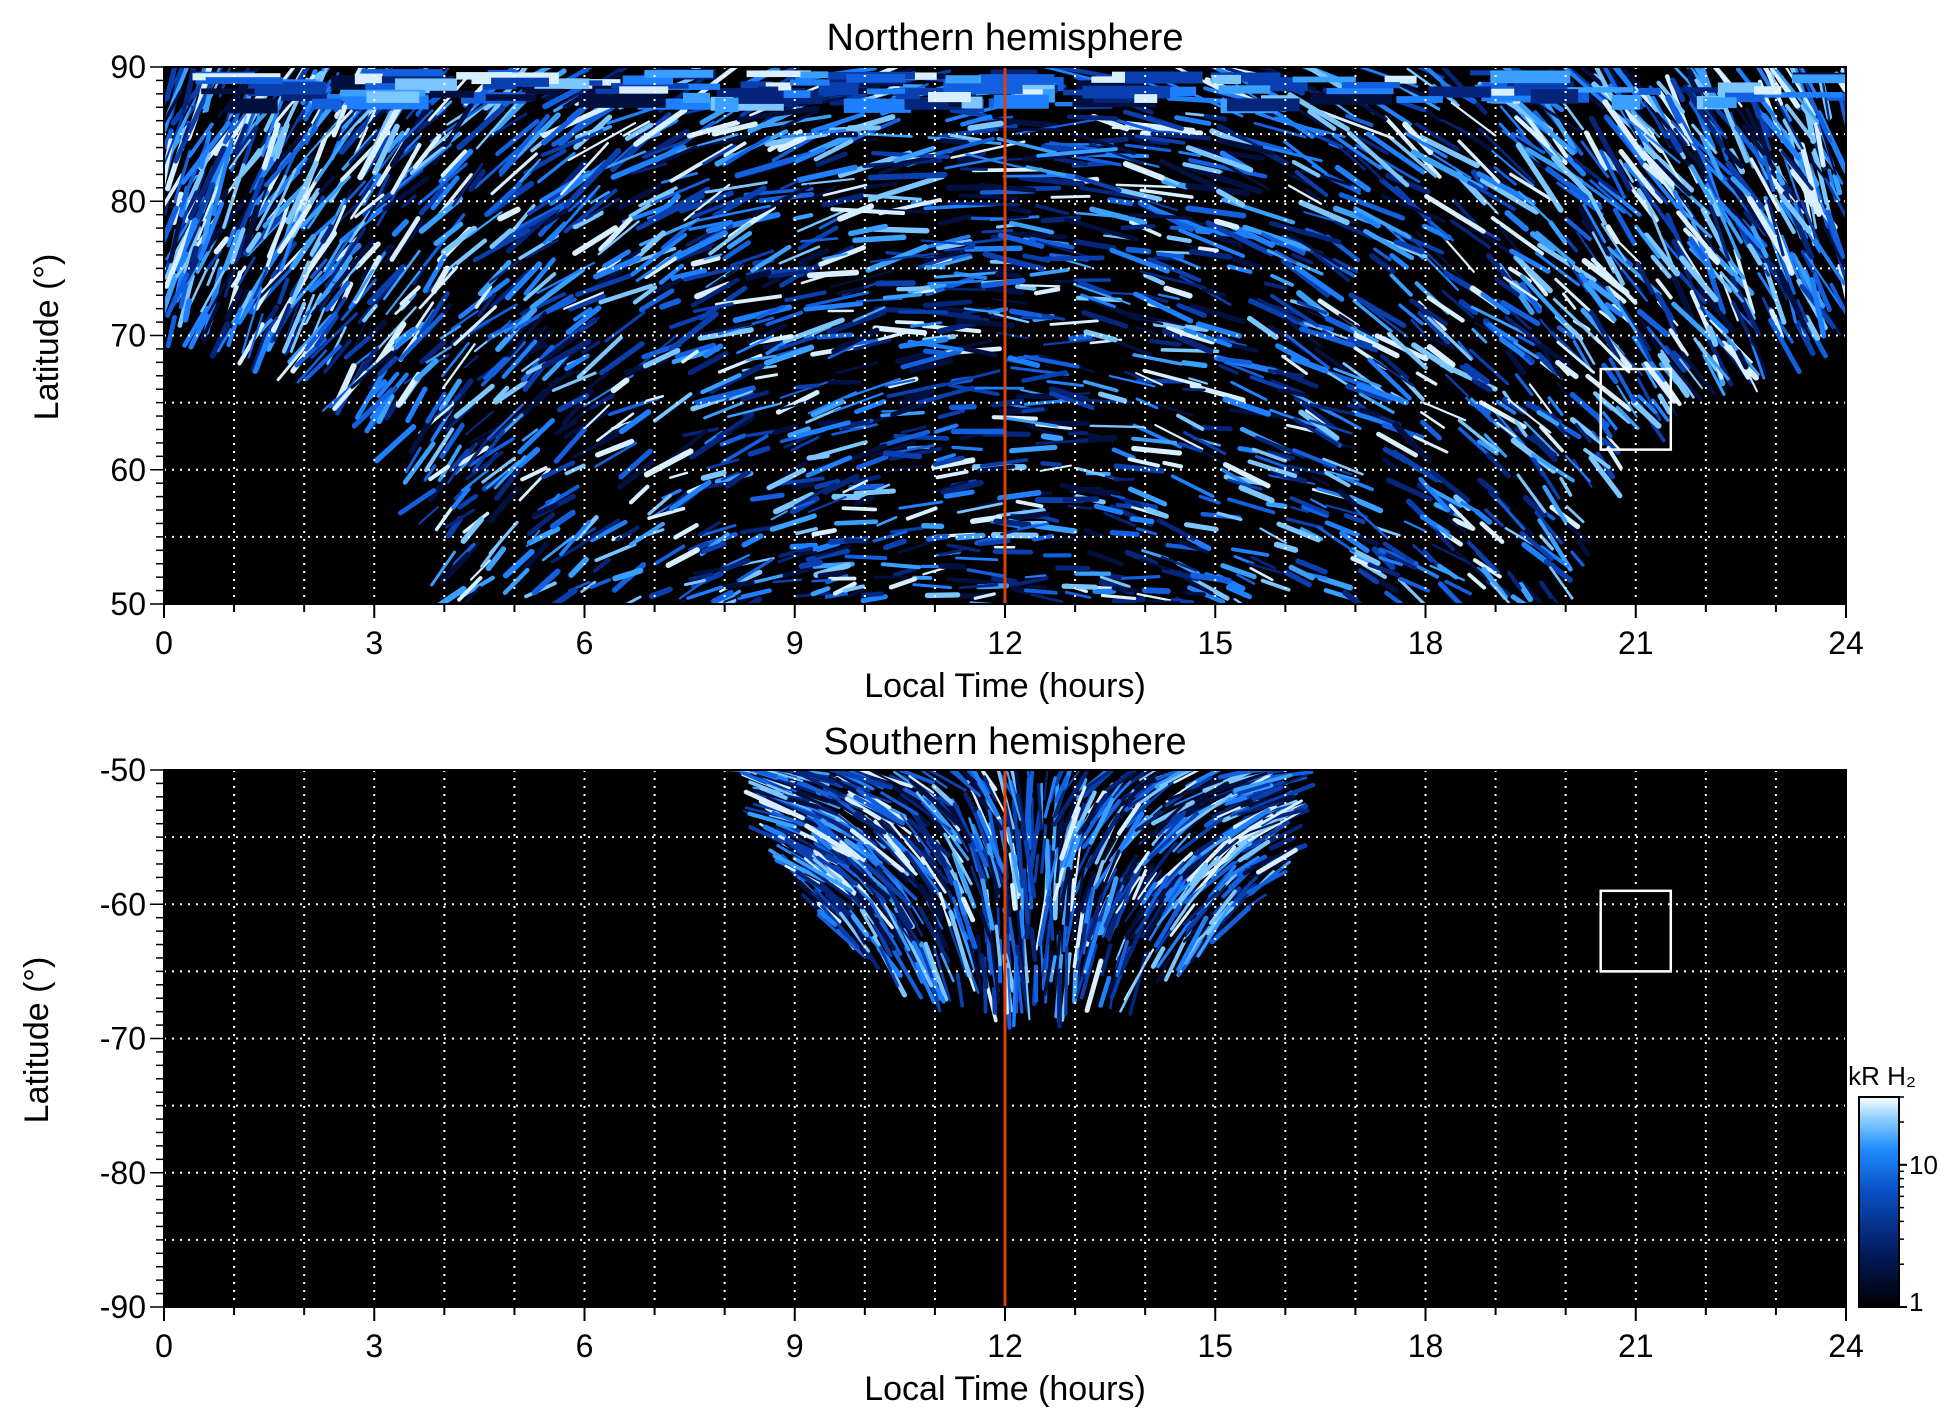 This screenshot has width=1950, height=1423. What do you see at coordinates (1636, 1346) in the screenshot?
I see `x-tick-label: 21` at bounding box center [1636, 1346].